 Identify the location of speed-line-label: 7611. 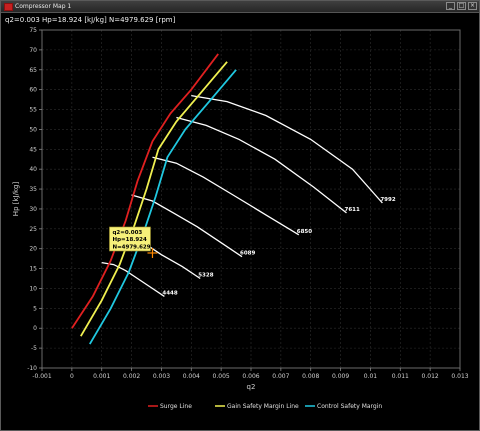
(352, 210).